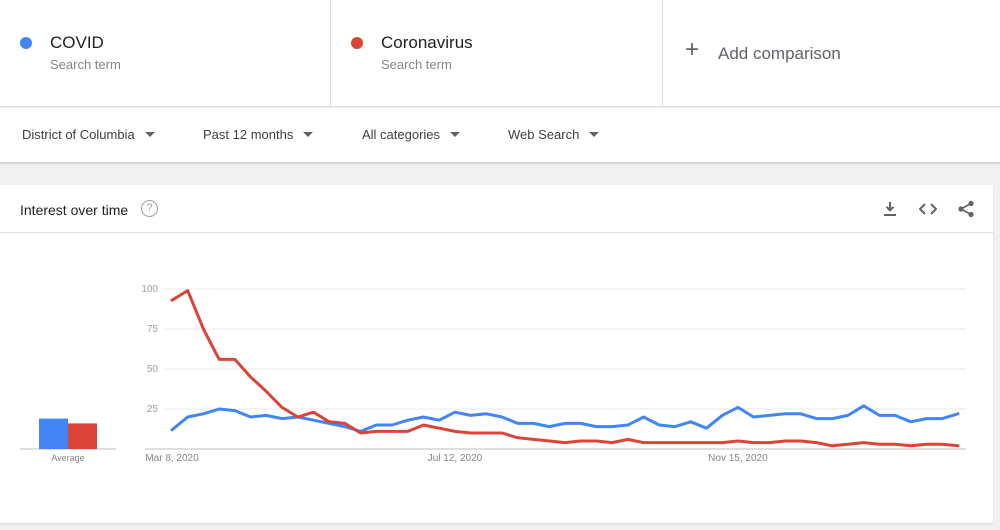 The height and width of the screenshot is (530, 1000). I want to click on y-tick-label: 100, so click(149, 289).